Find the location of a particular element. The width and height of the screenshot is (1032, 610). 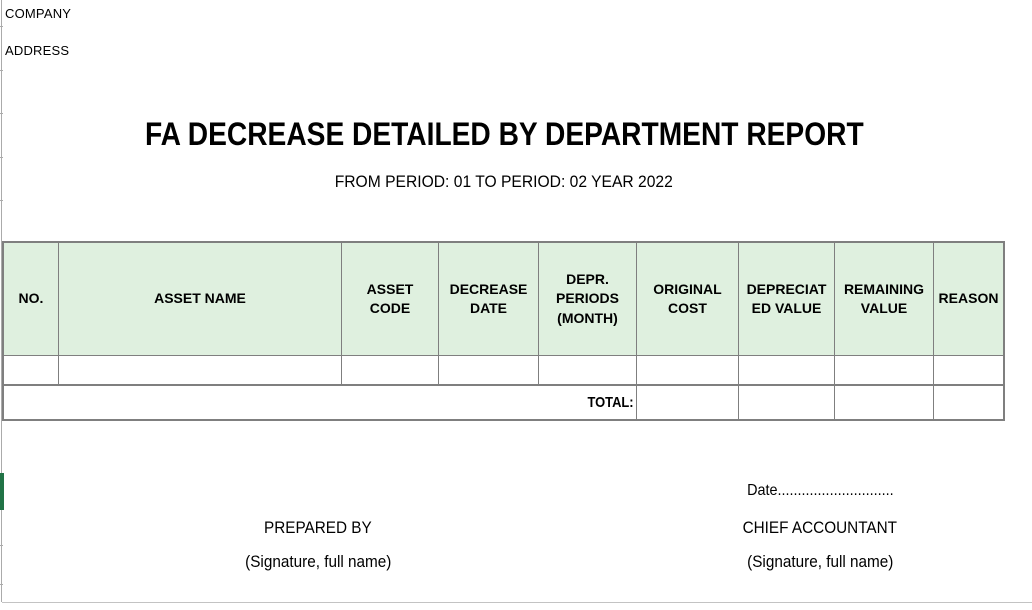

chief-accountant-text: CHIEF ACCOUNTANT is located at coordinates (820, 527).